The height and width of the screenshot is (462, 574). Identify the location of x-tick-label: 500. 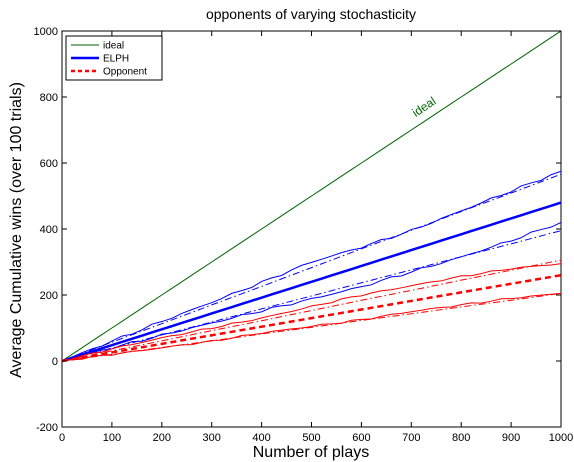
(311, 438).